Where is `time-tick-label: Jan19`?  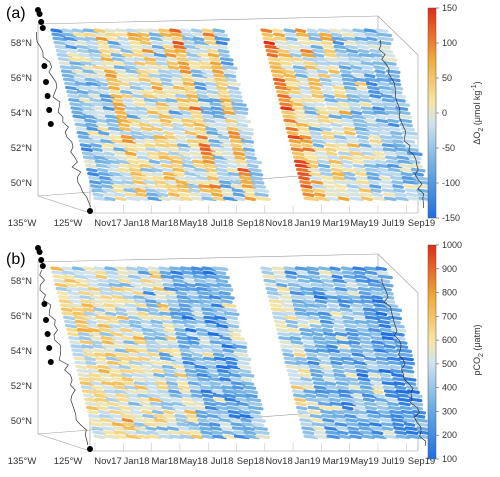 time-tick-label: Jan19 is located at coordinates (308, 461).